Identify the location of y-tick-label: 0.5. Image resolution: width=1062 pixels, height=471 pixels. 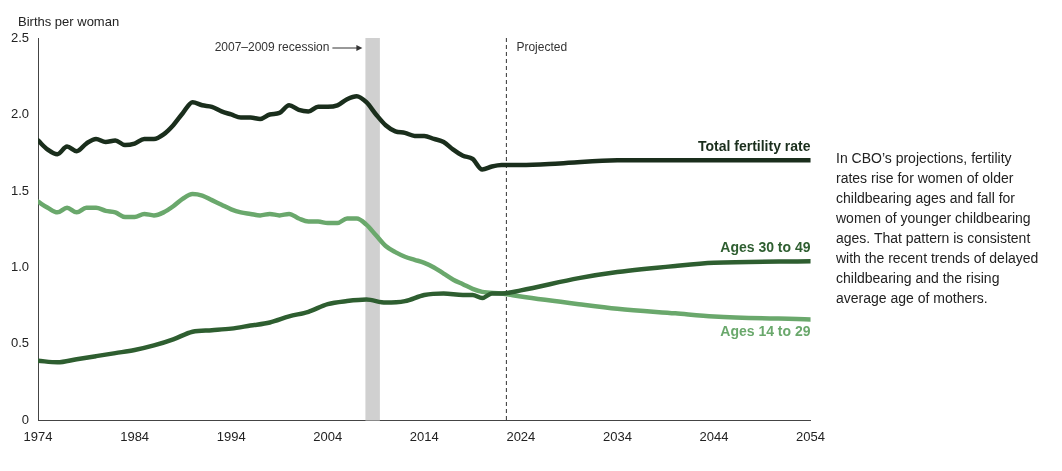
(20, 343).